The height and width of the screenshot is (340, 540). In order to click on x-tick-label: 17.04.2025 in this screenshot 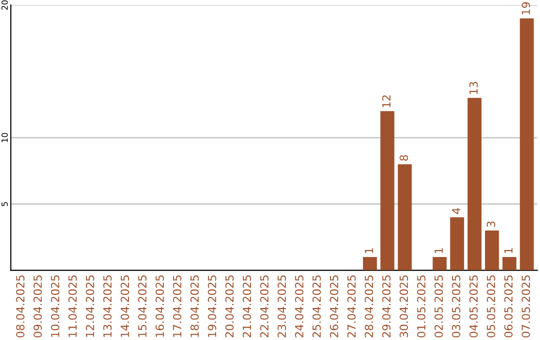, I will do `click(177, 306)`.